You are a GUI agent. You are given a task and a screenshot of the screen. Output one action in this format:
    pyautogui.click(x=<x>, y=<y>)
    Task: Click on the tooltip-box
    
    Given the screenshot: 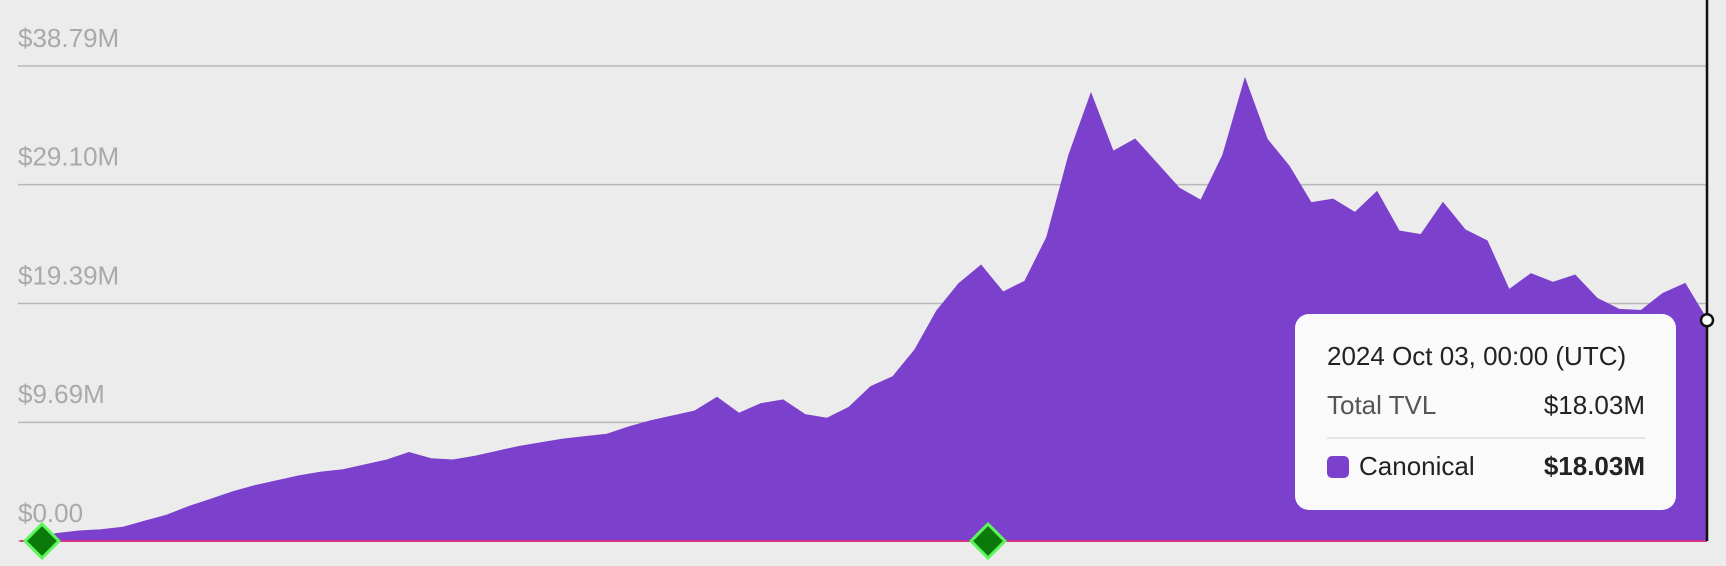 What is the action you would take?
    pyautogui.click(x=1485, y=412)
    